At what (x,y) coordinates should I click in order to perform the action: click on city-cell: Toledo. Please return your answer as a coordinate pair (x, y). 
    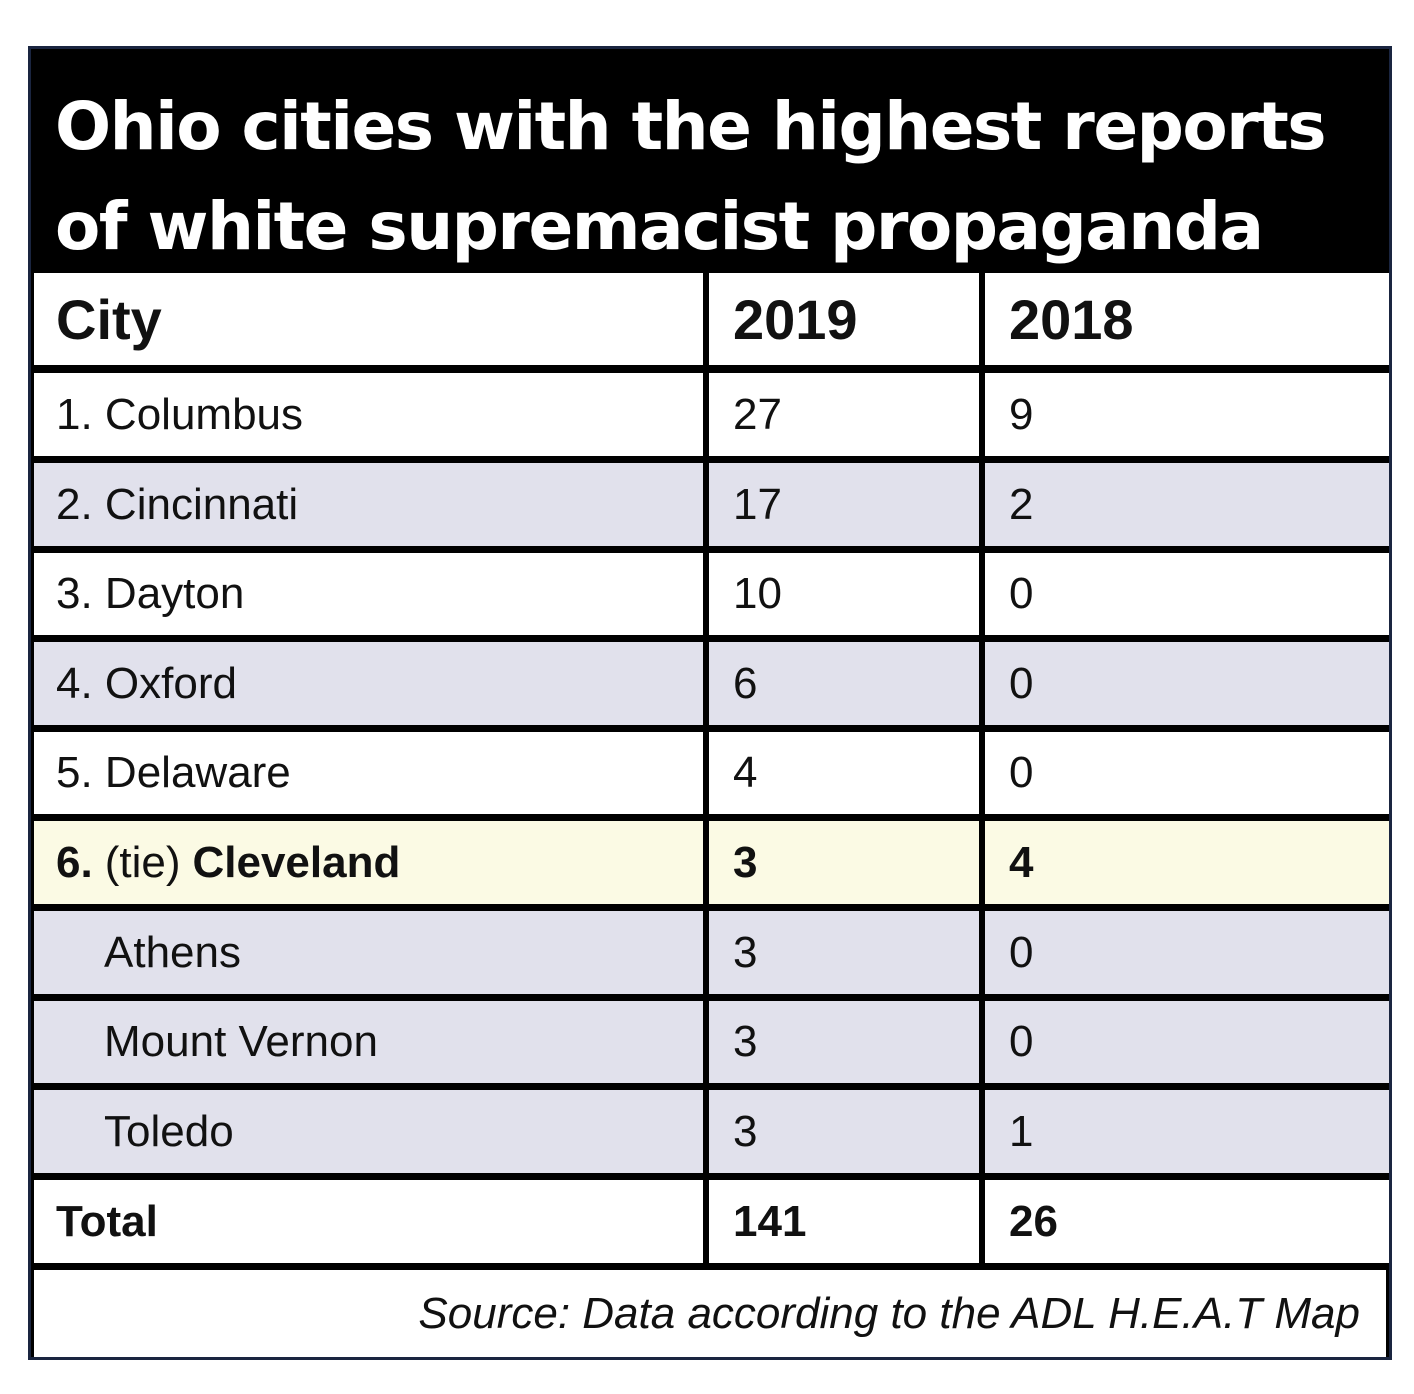
    Looking at the image, I should click on (368, 1131).